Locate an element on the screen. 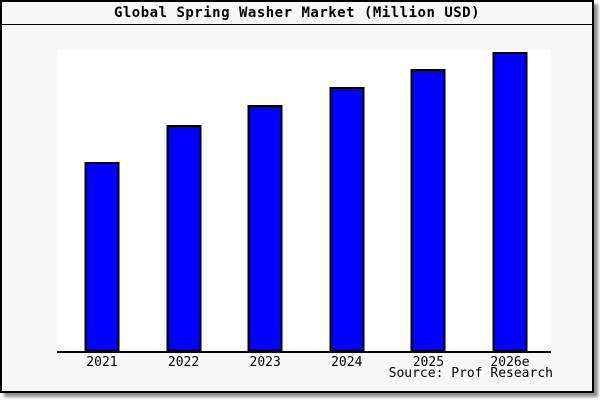 The height and width of the screenshot is (400, 600). x-axis-line is located at coordinates (304, 352).